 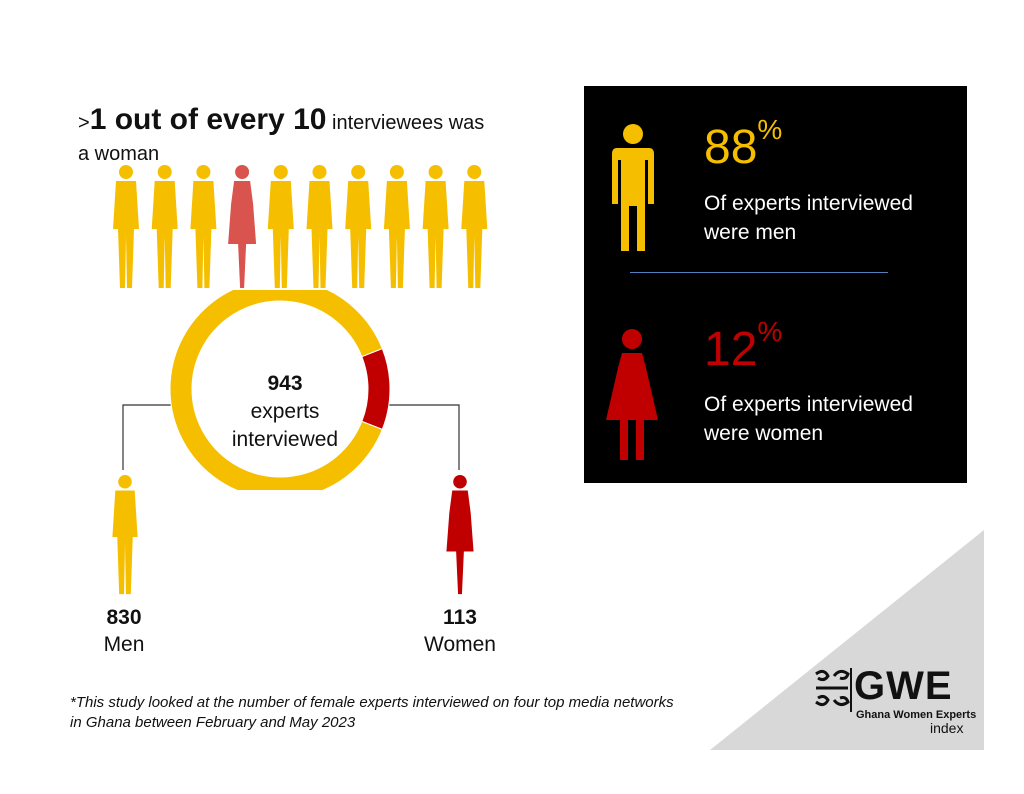 I want to click on men-percentage: 88%, so click(x=743, y=144).